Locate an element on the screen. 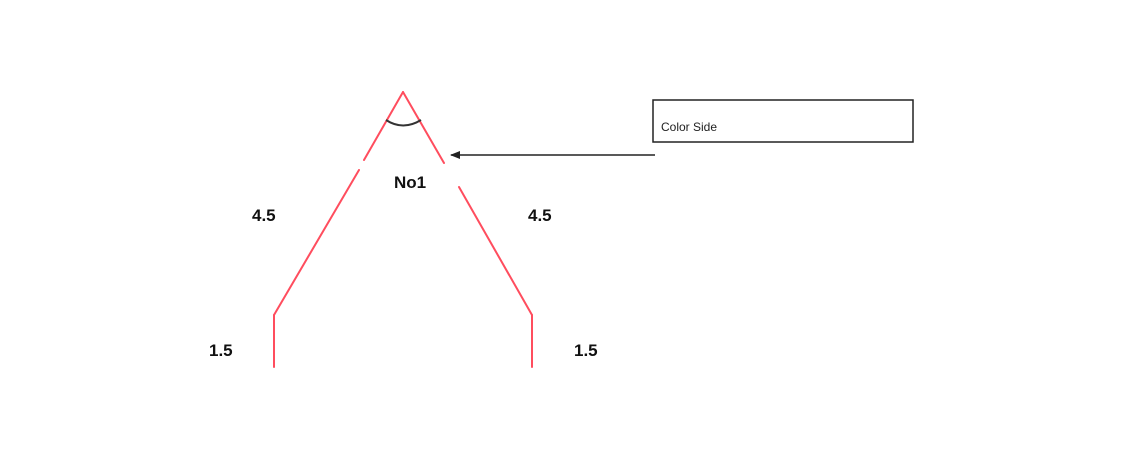 The height and width of the screenshot is (466, 1138). right-upper-length-label: 4.5 is located at coordinates (540, 215).